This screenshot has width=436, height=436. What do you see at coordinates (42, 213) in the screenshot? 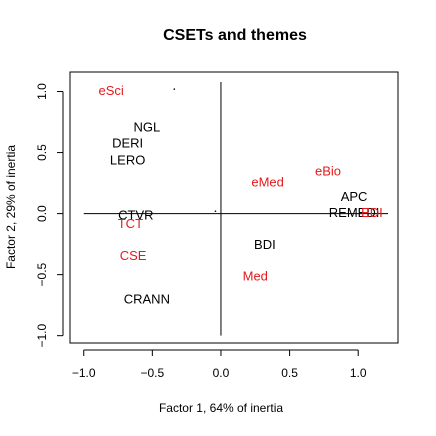
I see `y-tick-label: 0.0` at bounding box center [42, 213].